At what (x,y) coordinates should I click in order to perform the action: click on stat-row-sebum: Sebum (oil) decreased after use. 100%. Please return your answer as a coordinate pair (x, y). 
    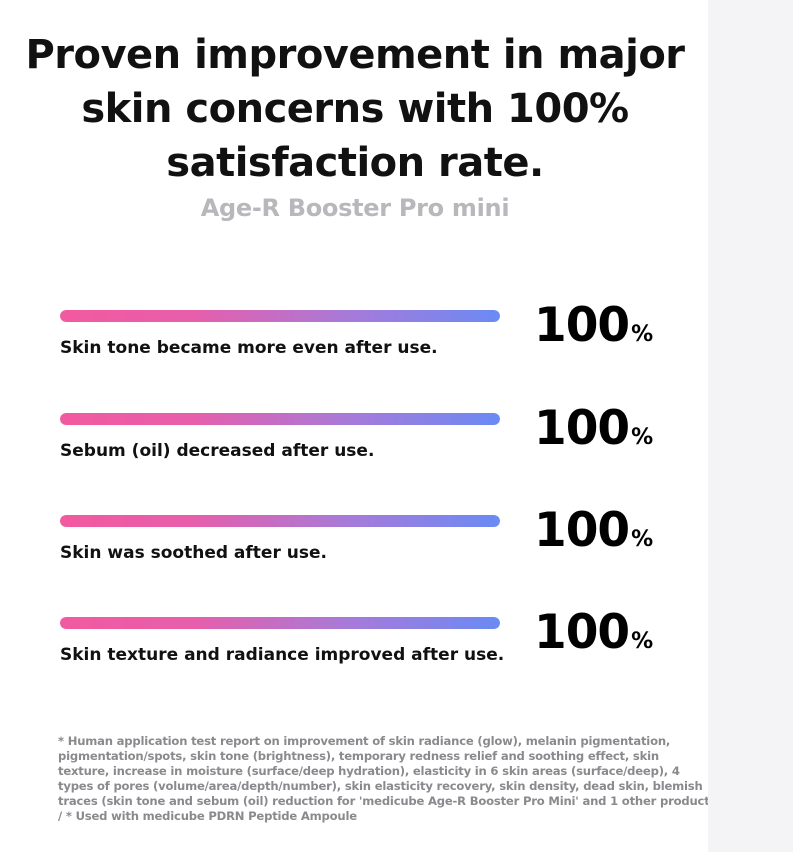
    Looking at the image, I should click on (354, 447).